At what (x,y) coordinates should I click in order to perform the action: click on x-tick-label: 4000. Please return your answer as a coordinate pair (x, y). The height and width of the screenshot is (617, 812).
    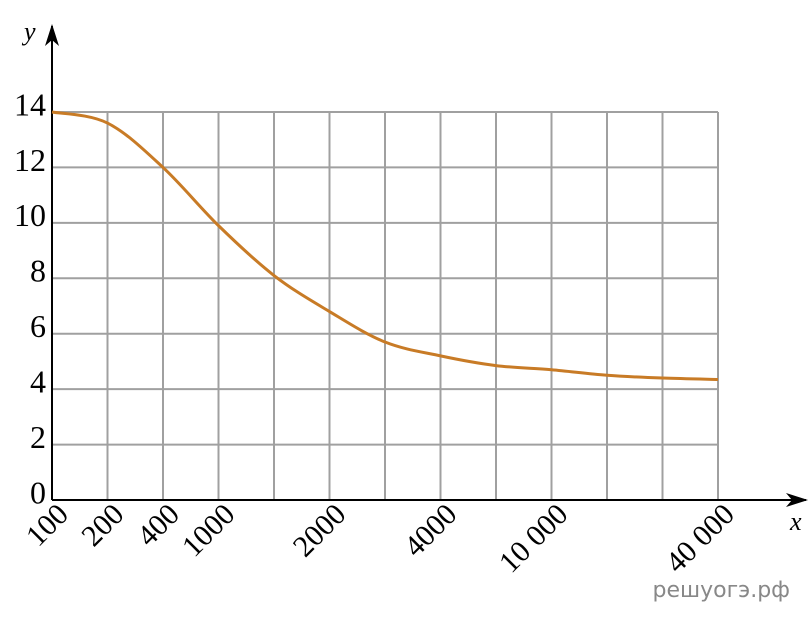
    Looking at the image, I should click on (431, 531).